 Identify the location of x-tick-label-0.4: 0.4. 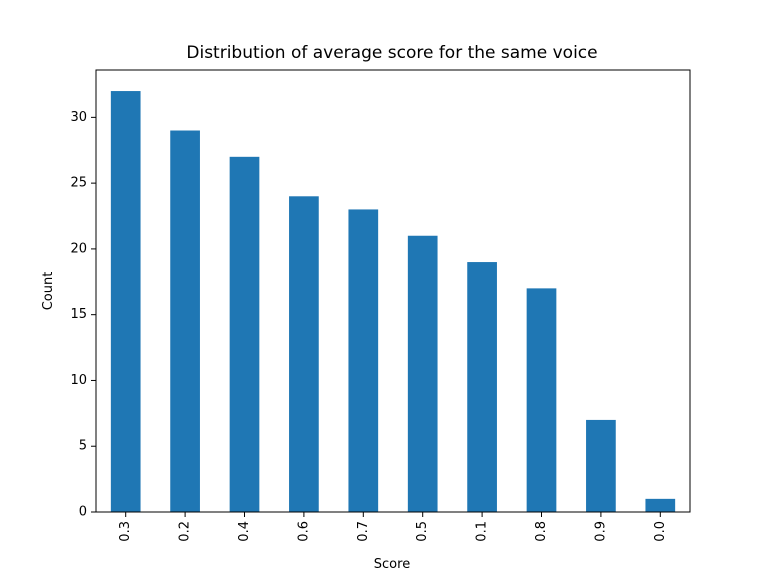
(244, 531).